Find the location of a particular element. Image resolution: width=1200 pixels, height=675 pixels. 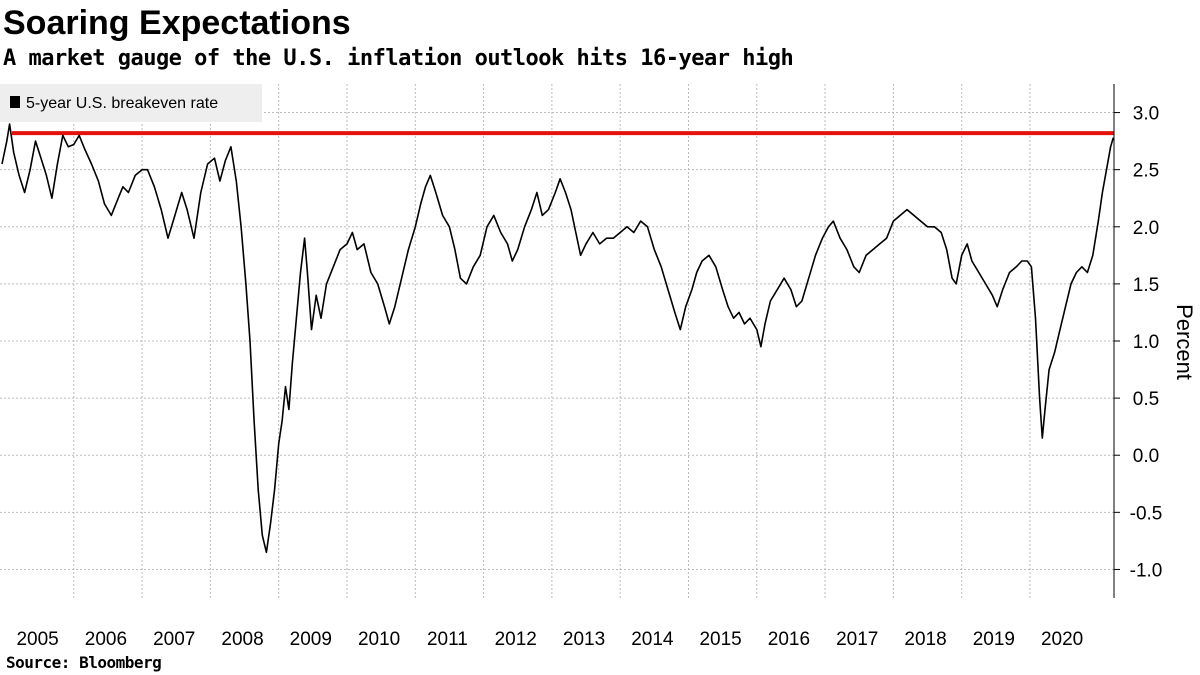

x-tick-label: 2018 is located at coordinates (925, 639).